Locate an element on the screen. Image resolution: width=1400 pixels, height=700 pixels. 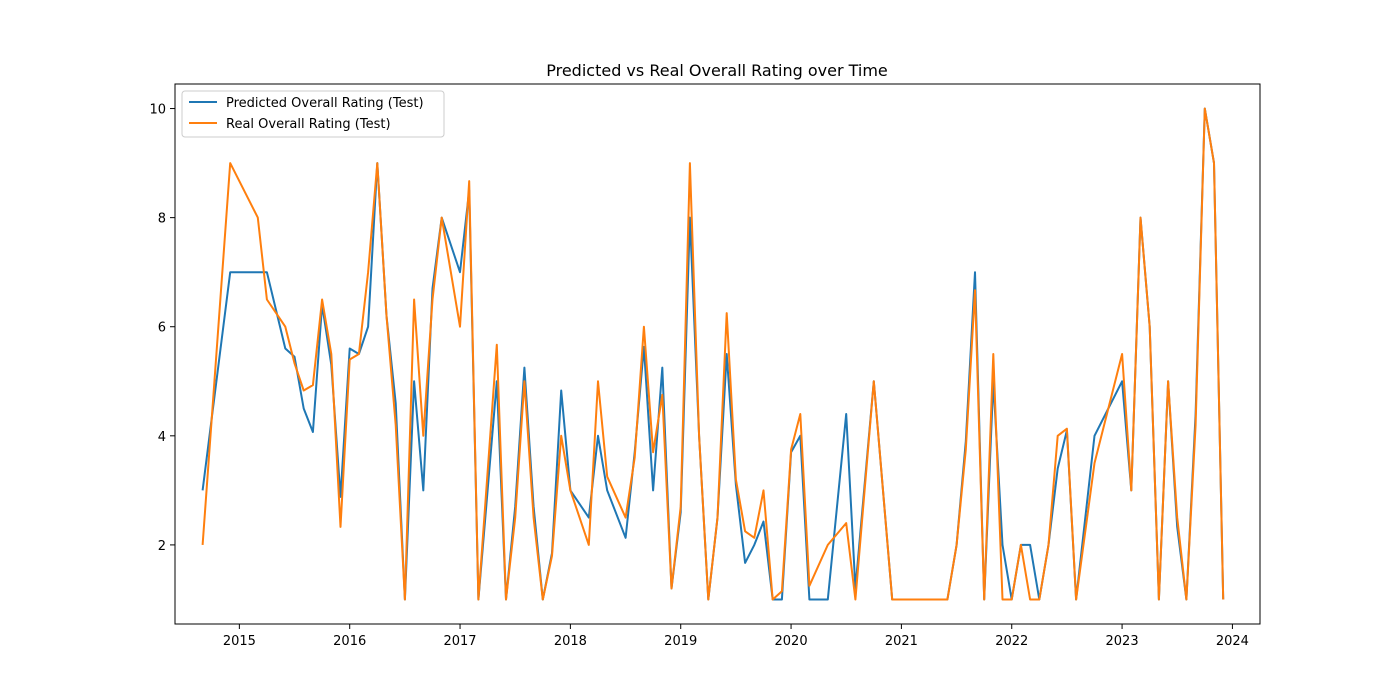
x-tick-label: 2020 is located at coordinates (791, 641).